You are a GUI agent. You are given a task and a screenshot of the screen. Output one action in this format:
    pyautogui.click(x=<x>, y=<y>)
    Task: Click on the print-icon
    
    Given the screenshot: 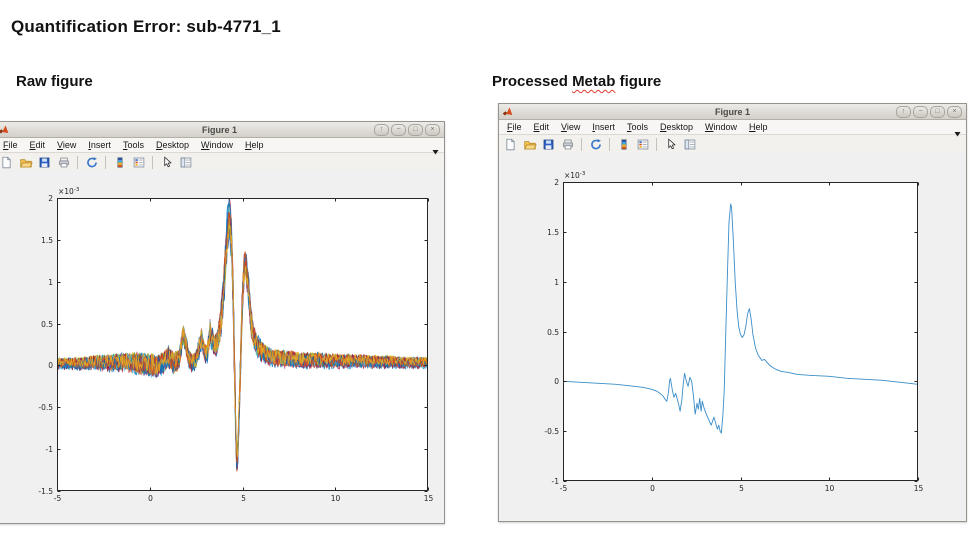 What is the action you would take?
    pyautogui.click(x=567, y=144)
    